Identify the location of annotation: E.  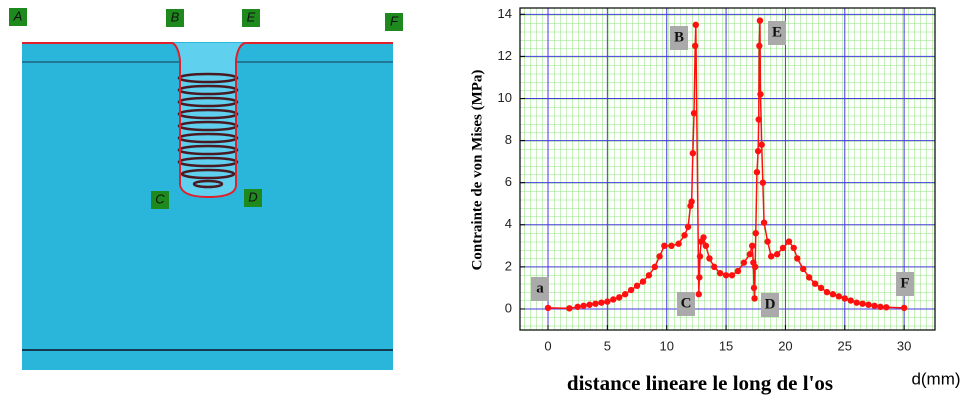
(777, 32).